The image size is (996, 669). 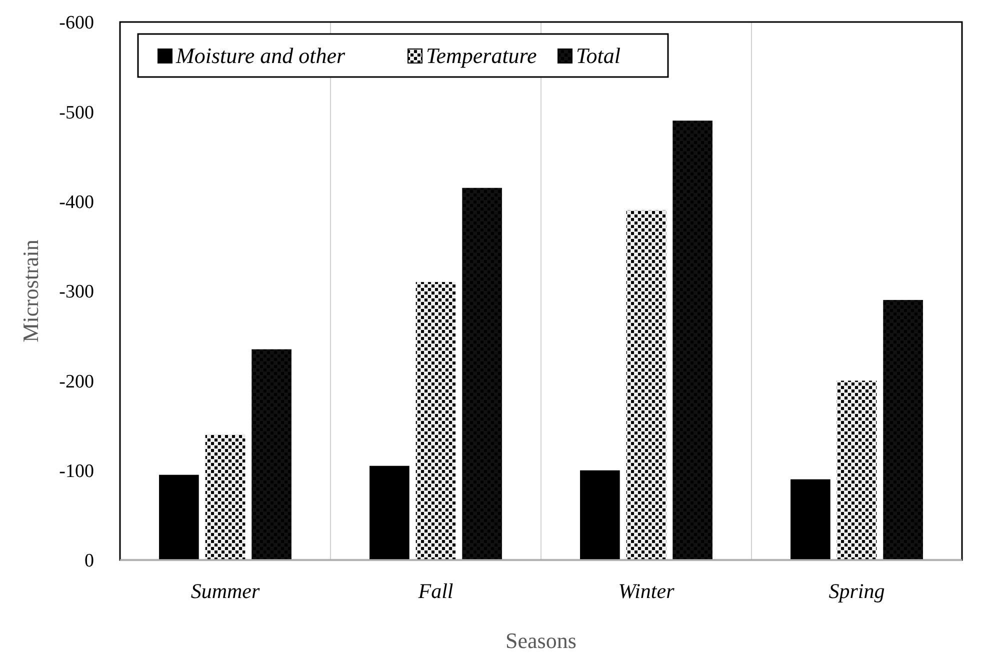 What do you see at coordinates (435, 591) in the screenshot?
I see `x-tick-label: Fall` at bounding box center [435, 591].